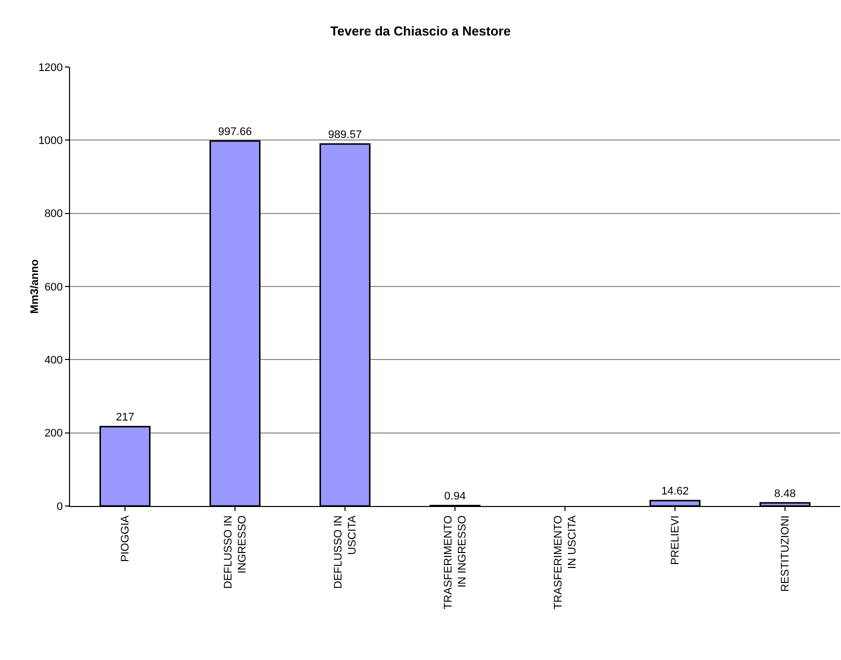  I want to click on x-tick-label: PRELIEVI, so click(676, 540).